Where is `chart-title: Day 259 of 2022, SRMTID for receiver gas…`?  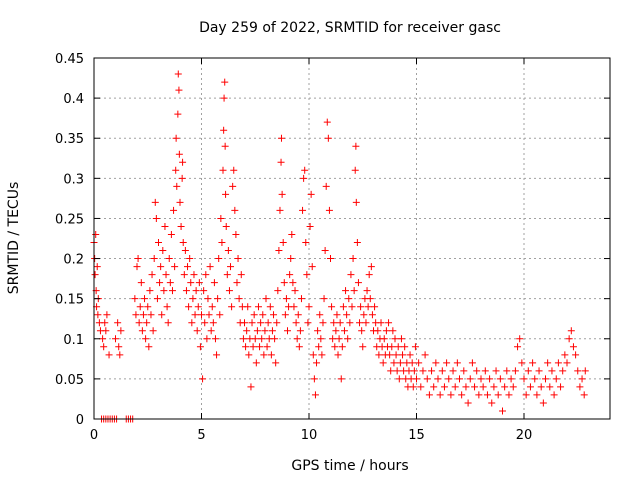 chart-title: Day 259 of 2022, SRMTID for receiver gas… is located at coordinates (350, 28).